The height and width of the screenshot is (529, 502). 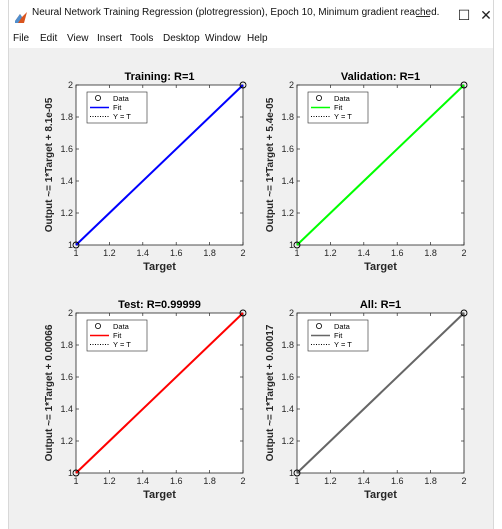 What do you see at coordinates (380, 305) in the screenshot?
I see `plot-title: All: R=1` at bounding box center [380, 305].